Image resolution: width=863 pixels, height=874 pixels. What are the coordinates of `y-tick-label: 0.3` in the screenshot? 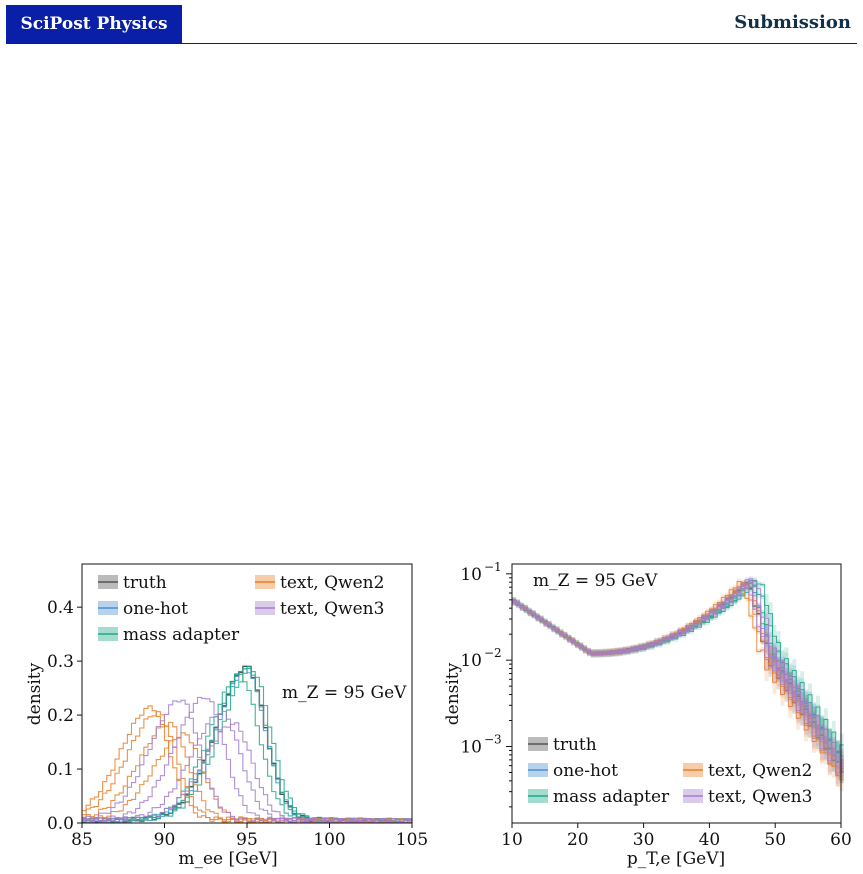 It's located at (60, 662).